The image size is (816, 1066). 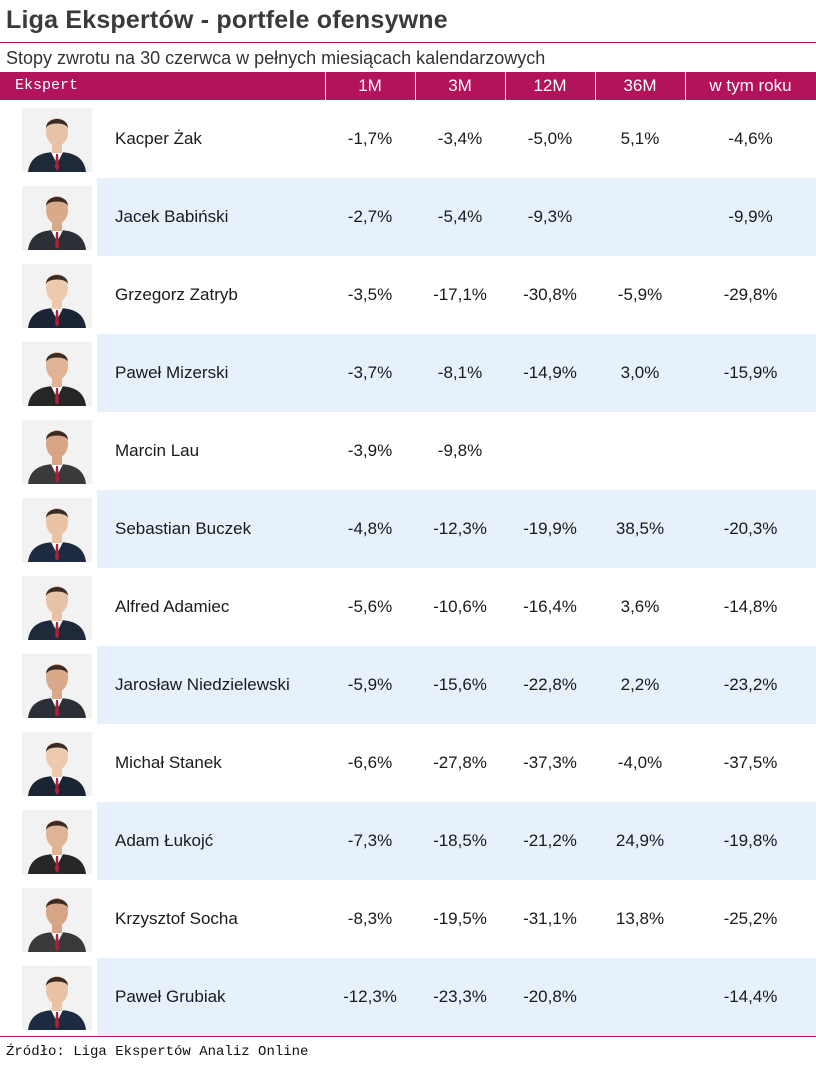 I want to click on return-12m-cell: -16,4%, so click(x=550, y=606).